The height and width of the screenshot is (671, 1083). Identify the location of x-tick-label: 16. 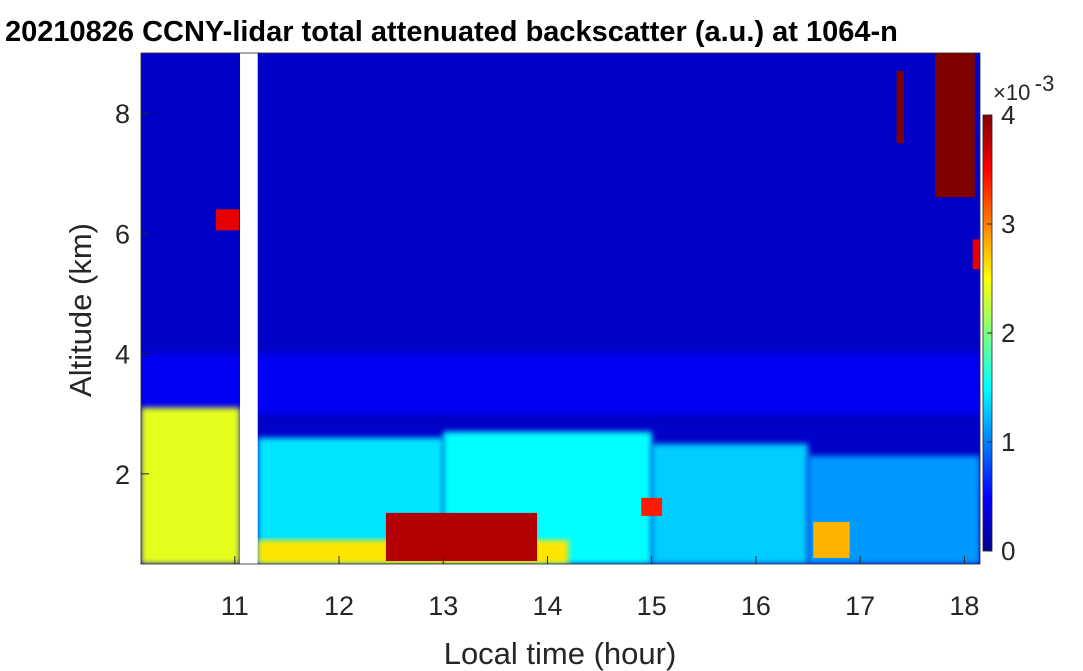
(756, 606).